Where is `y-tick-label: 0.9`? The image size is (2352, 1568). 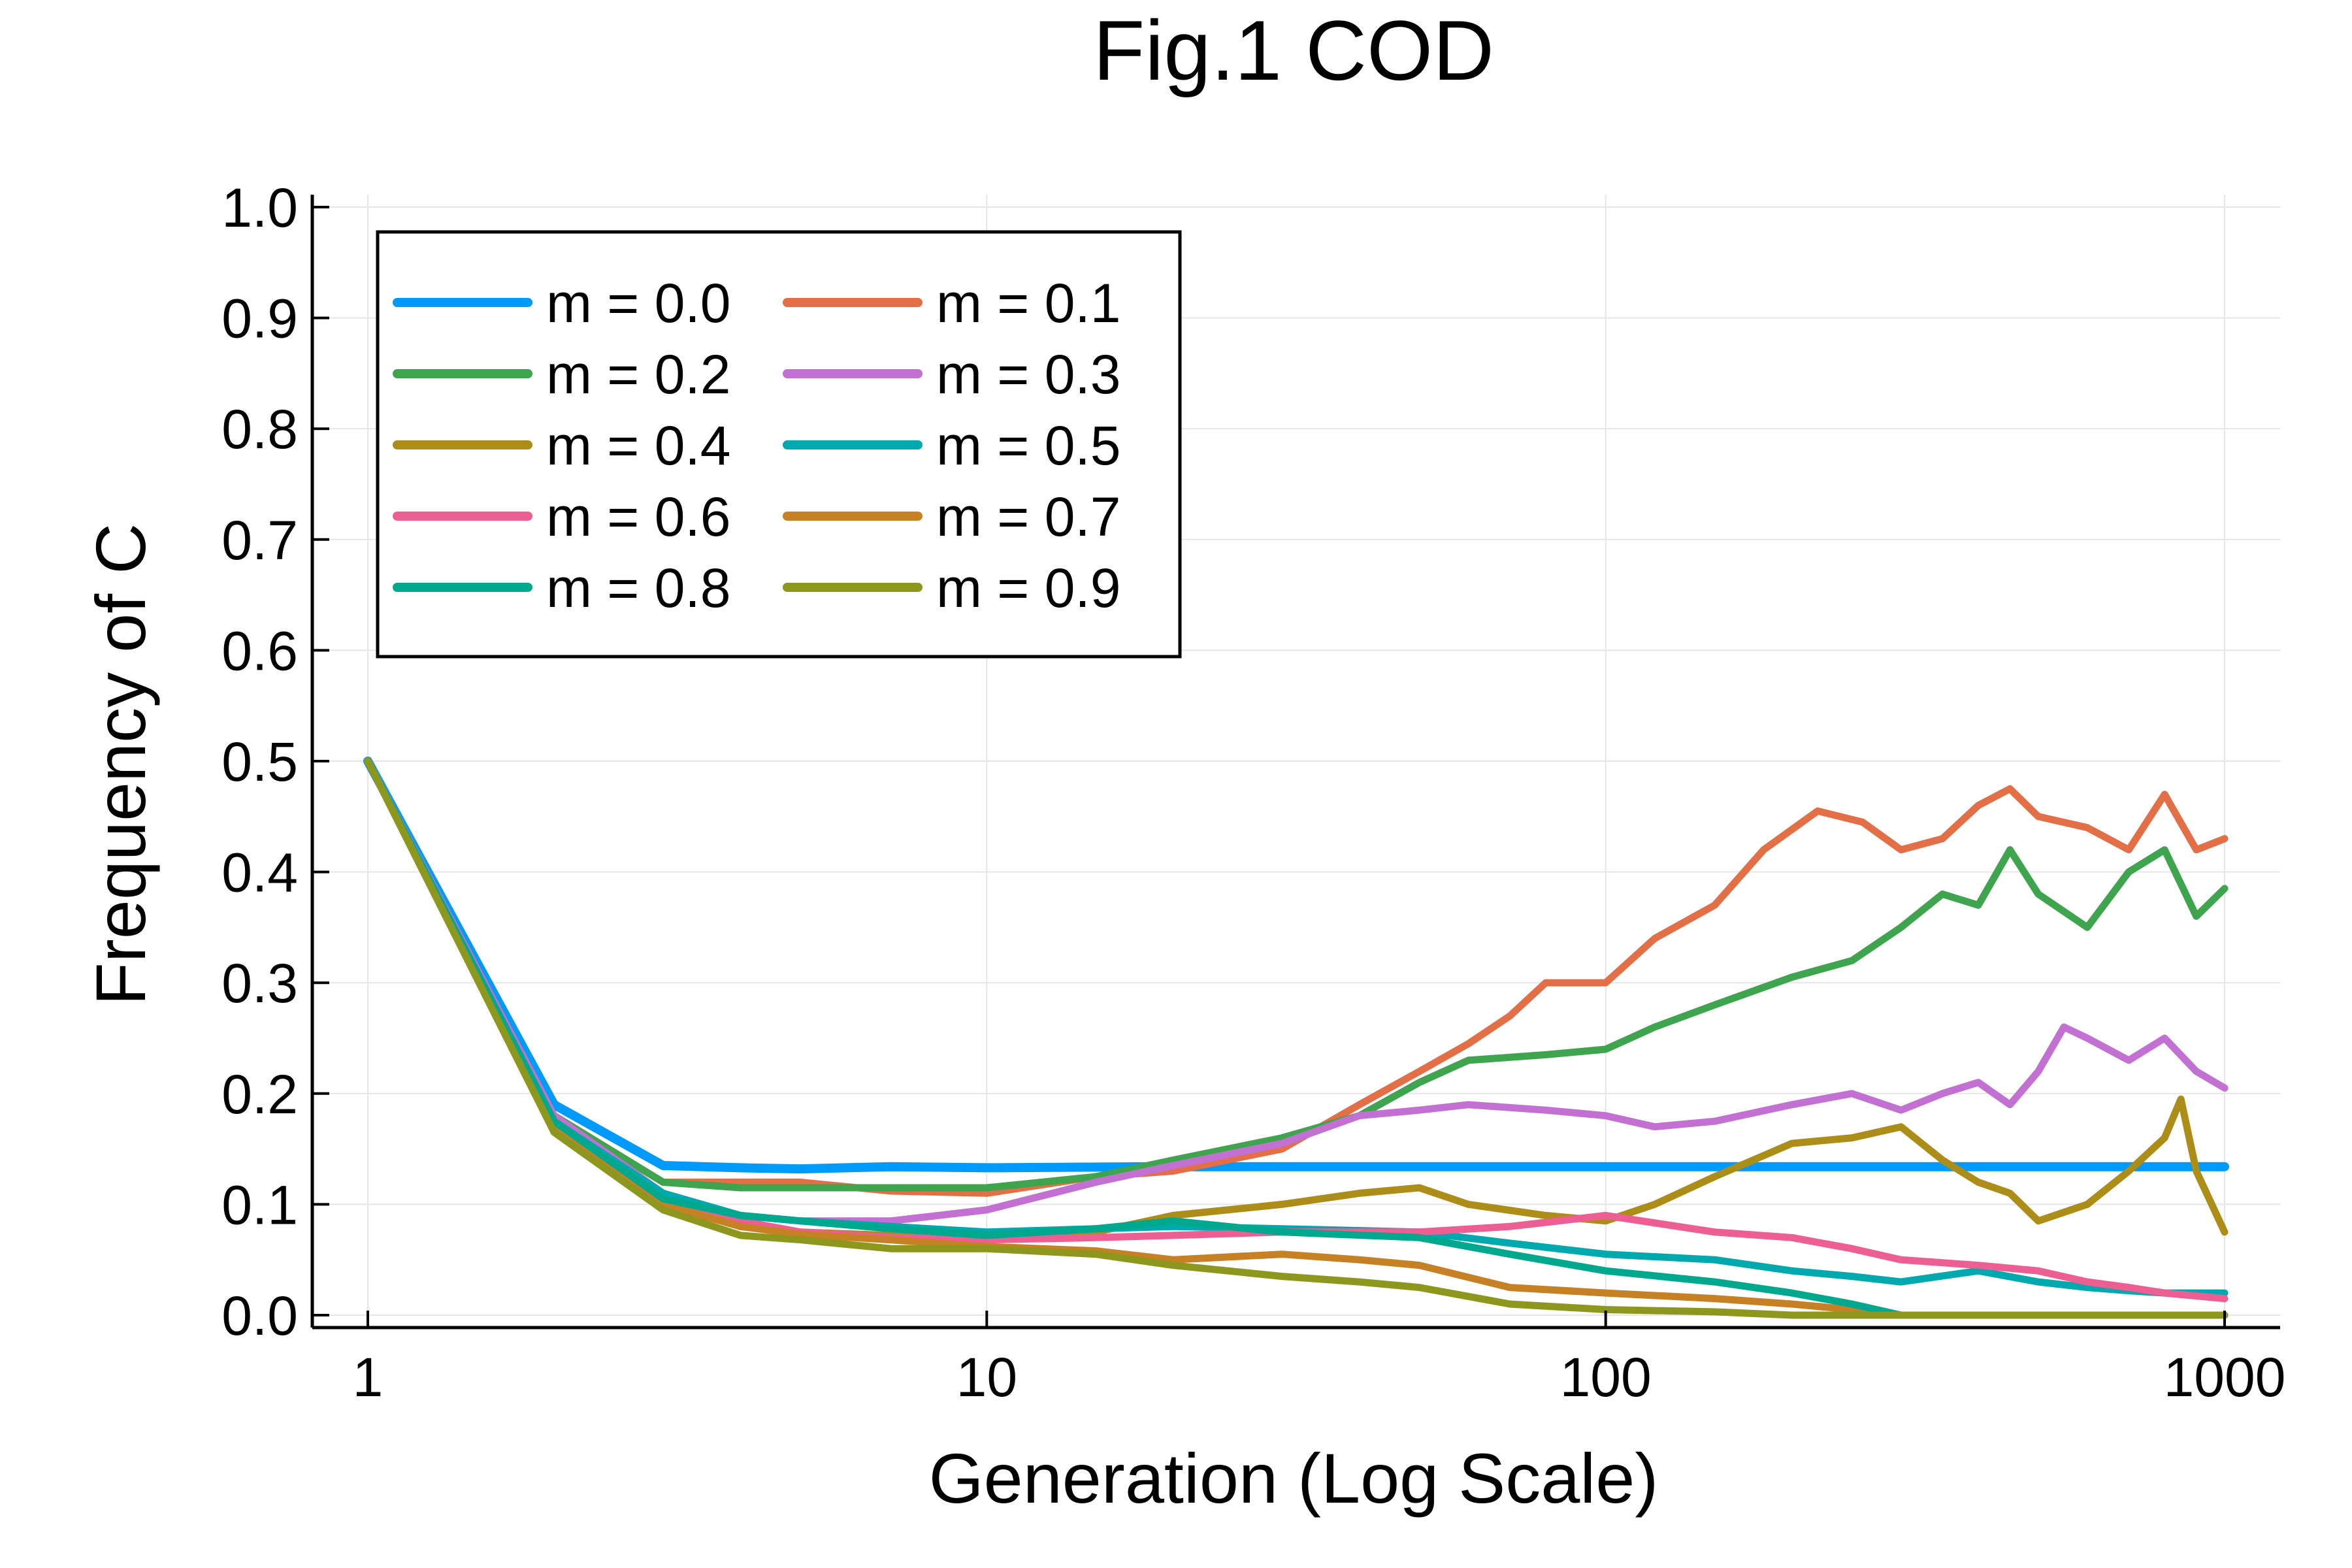
y-tick-label: 0.9 is located at coordinates (259, 319).